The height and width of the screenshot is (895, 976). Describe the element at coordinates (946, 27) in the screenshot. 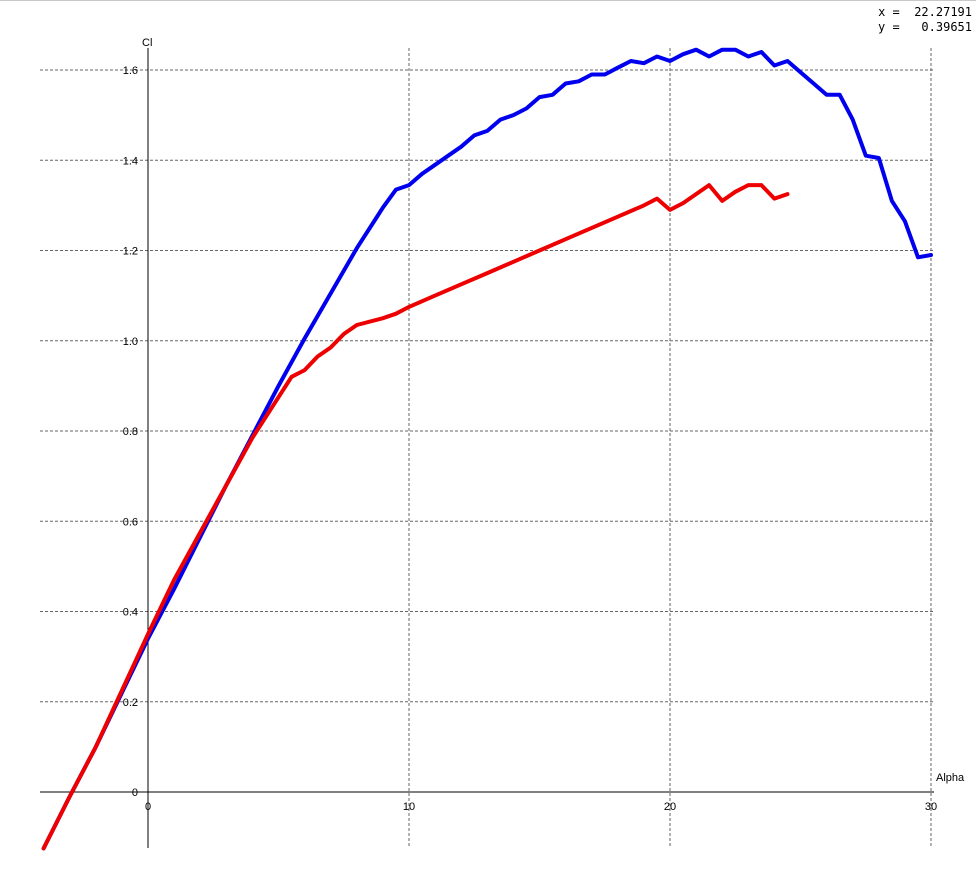

I see `cursor-y-value: 0.39651` at that location.